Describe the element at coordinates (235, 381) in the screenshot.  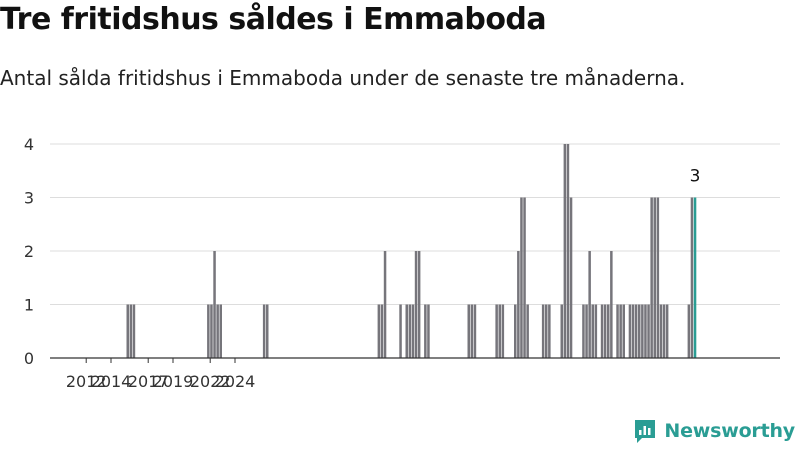
I see `x-tick-label: 2024` at that location.